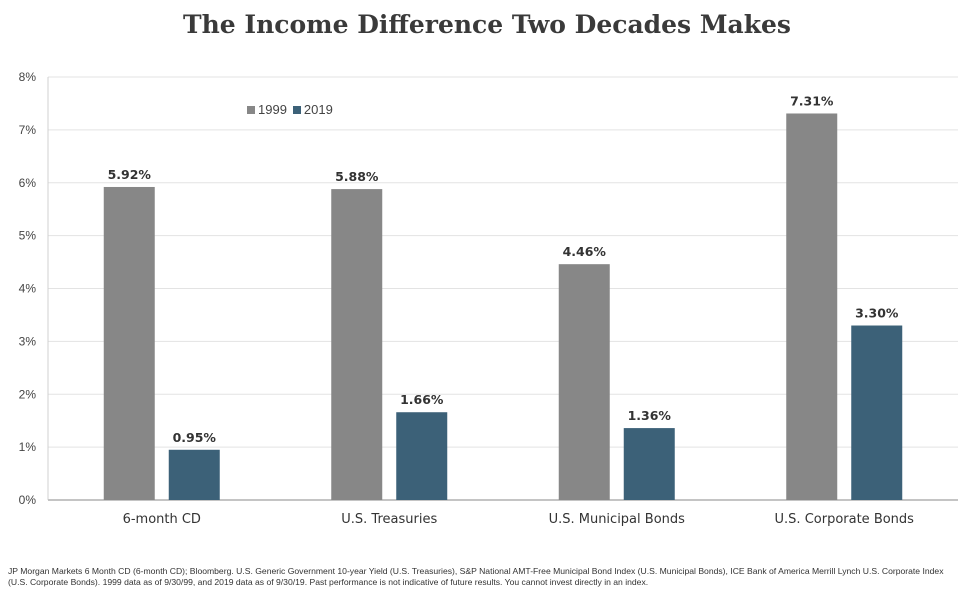  I want to click on x-tick-label: 6-month CD, so click(162, 519).